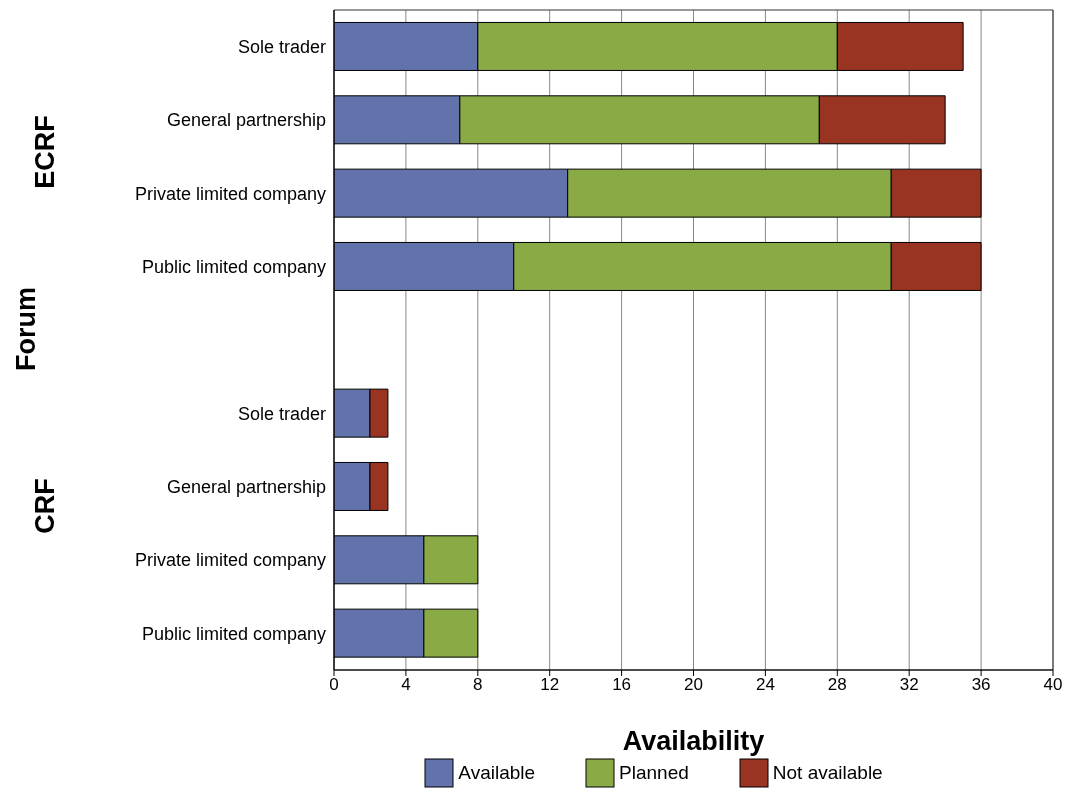  What do you see at coordinates (765, 685) in the screenshot?
I see `x-tick-label: 24` at bounding box center [765, 685].